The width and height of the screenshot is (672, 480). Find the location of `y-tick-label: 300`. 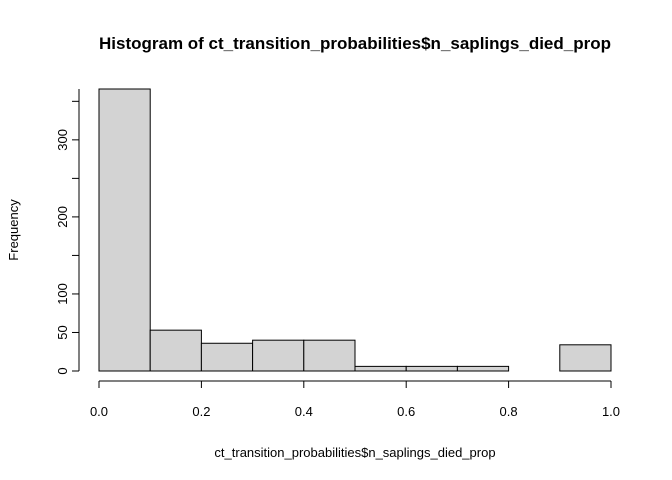

y-tick-label: 300 is located at coordinates (62, 140).